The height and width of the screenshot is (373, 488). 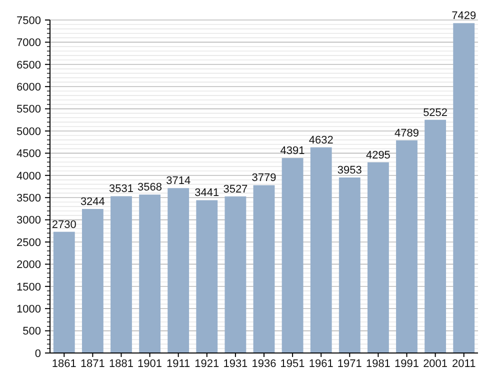 I want to click on y-tick-label: 4000, so click(x=28, y=176).